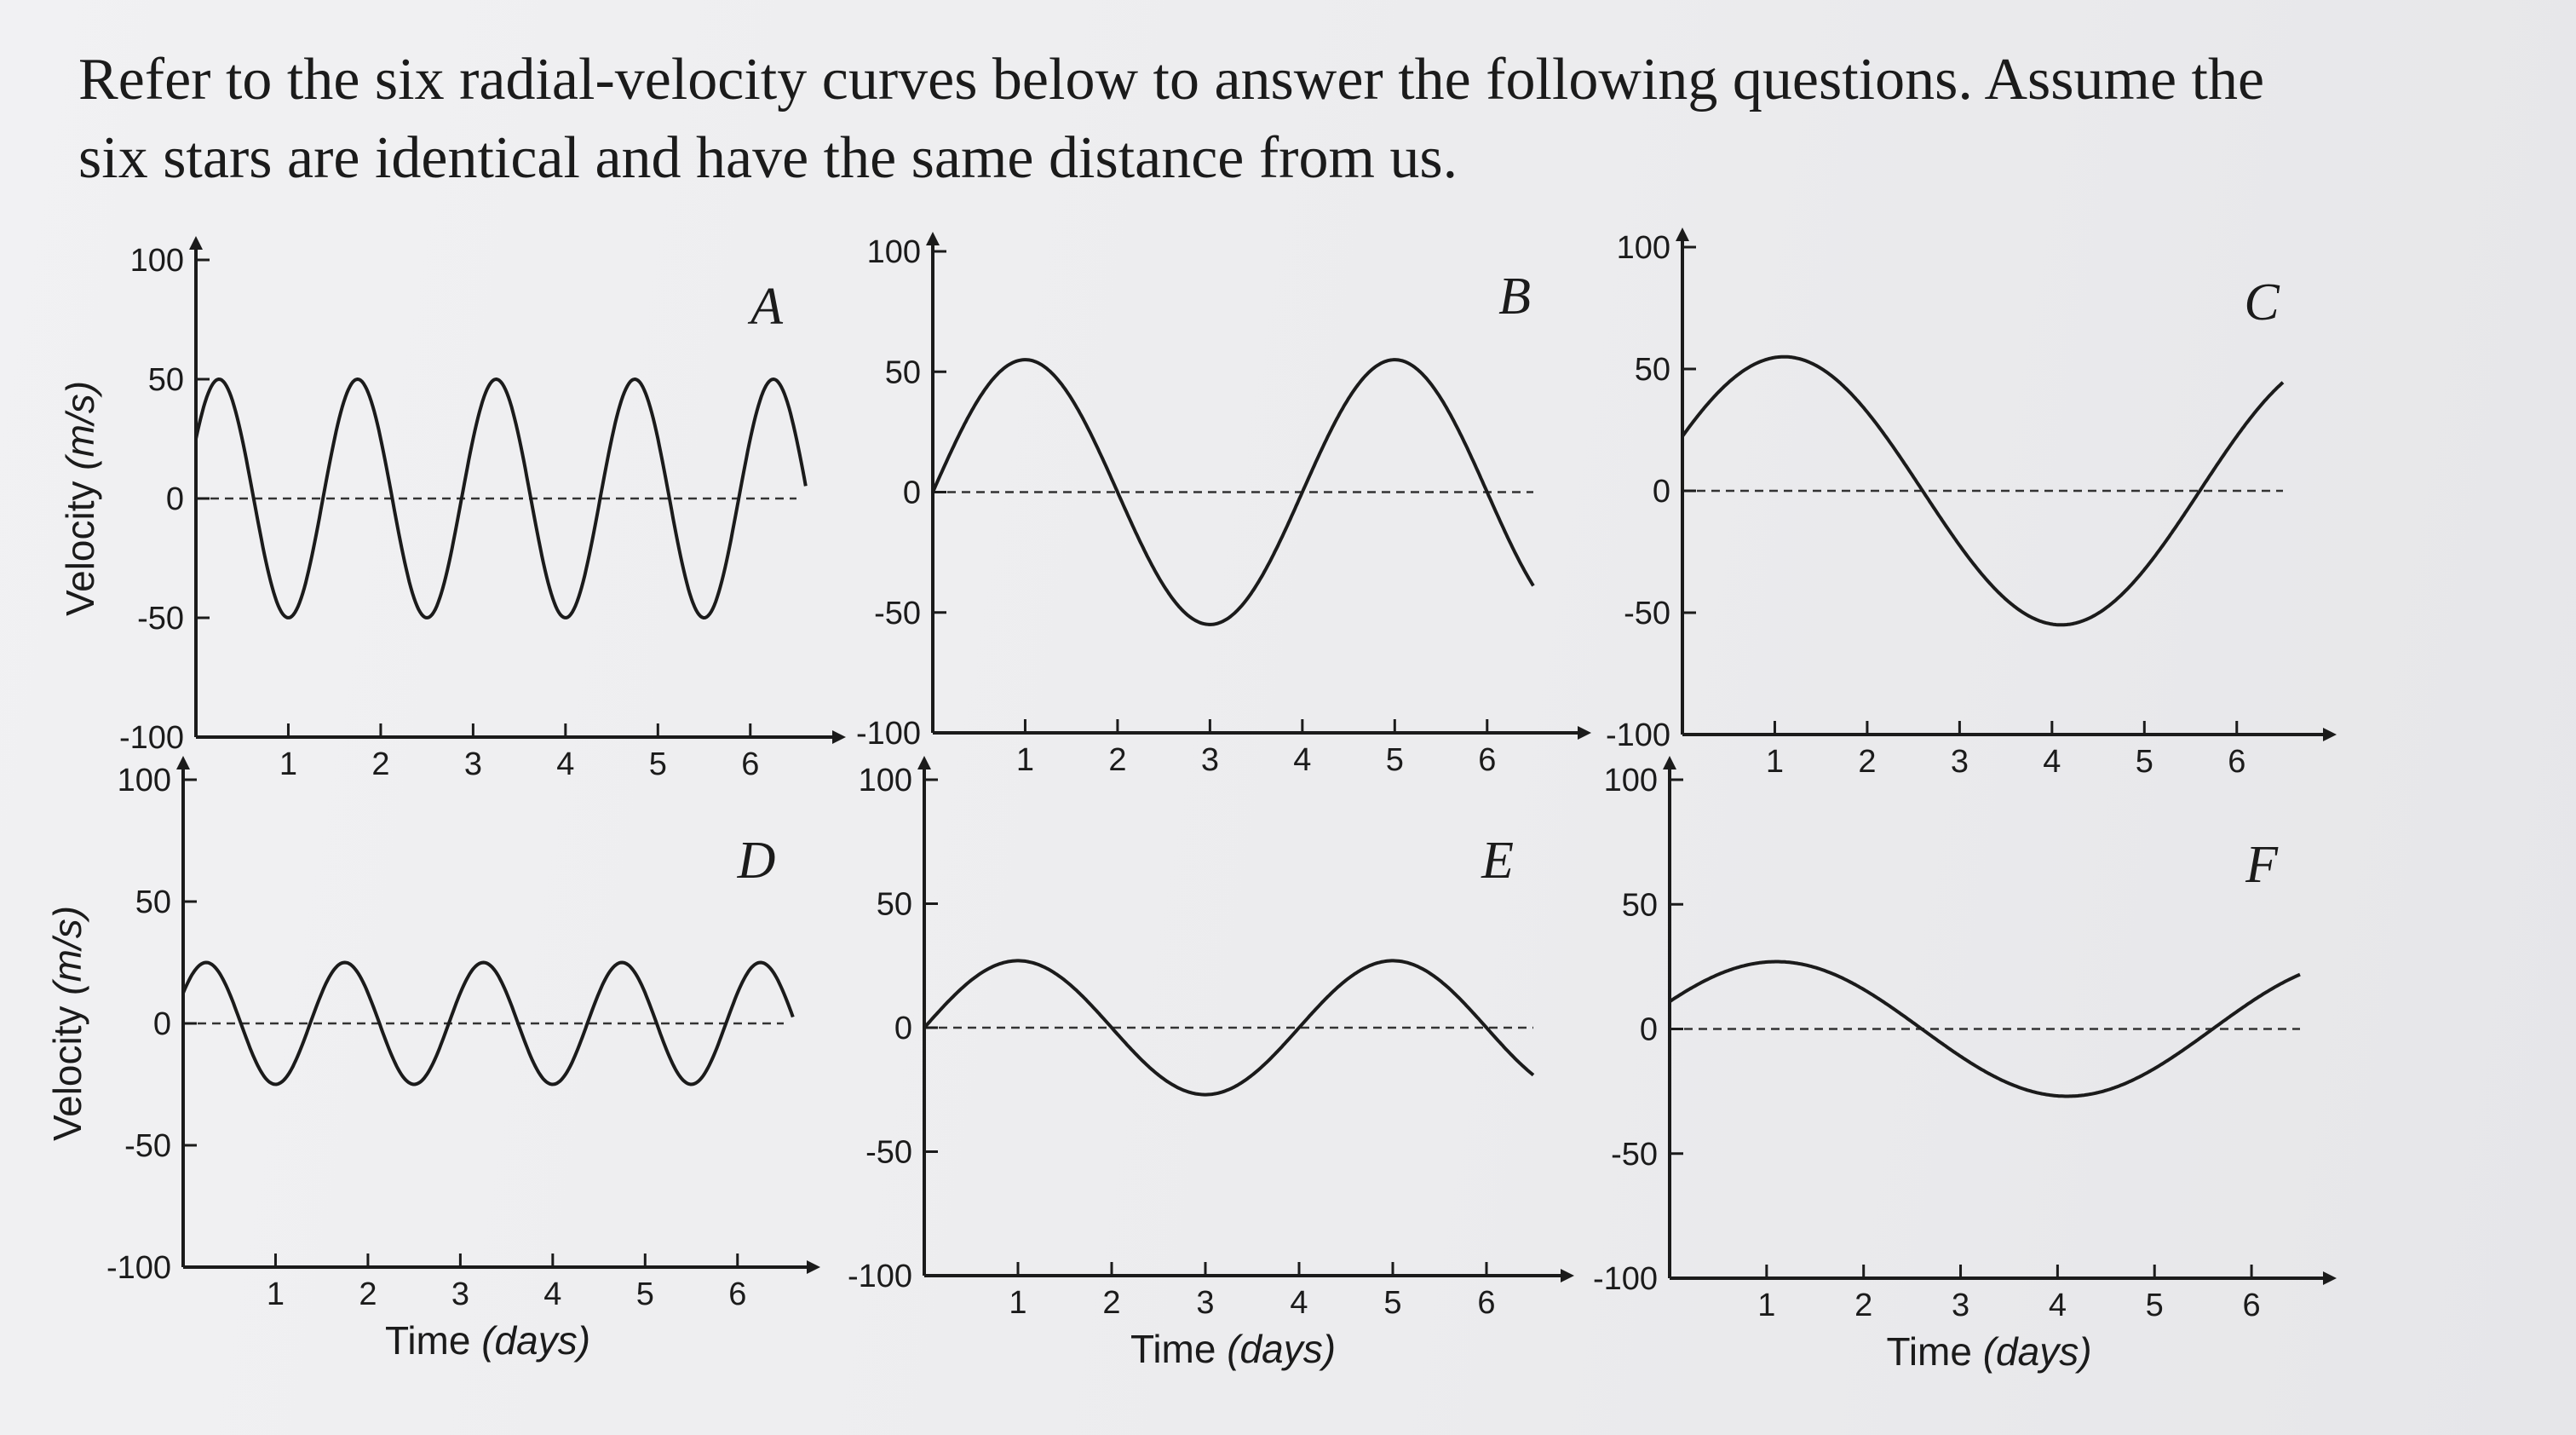 This screenshot has width=2576, height=1435. I want to click on chart-panel-e: 100 50 0 -50 -100 1 2 3 4 5 6 E Time (days), so click(1211, 1063).